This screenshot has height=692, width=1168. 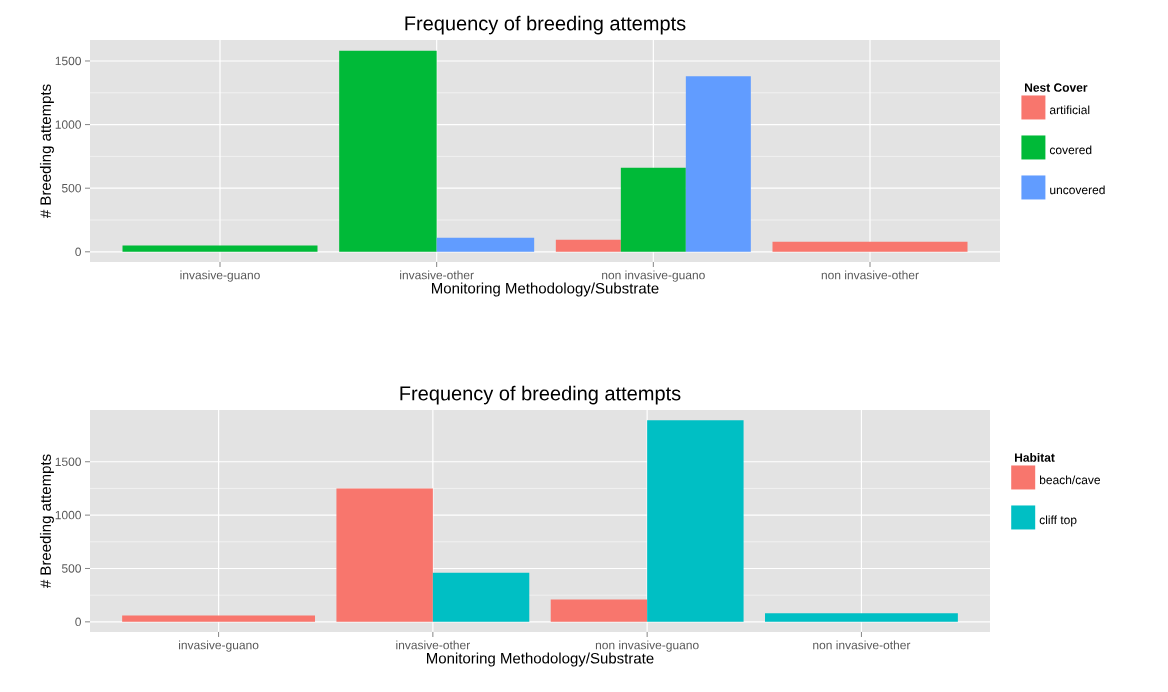 What do you see at coordinates (1058, 521) in the screenshot?
I see `legend-label: cliff top` at bounding box center [1058, 521].